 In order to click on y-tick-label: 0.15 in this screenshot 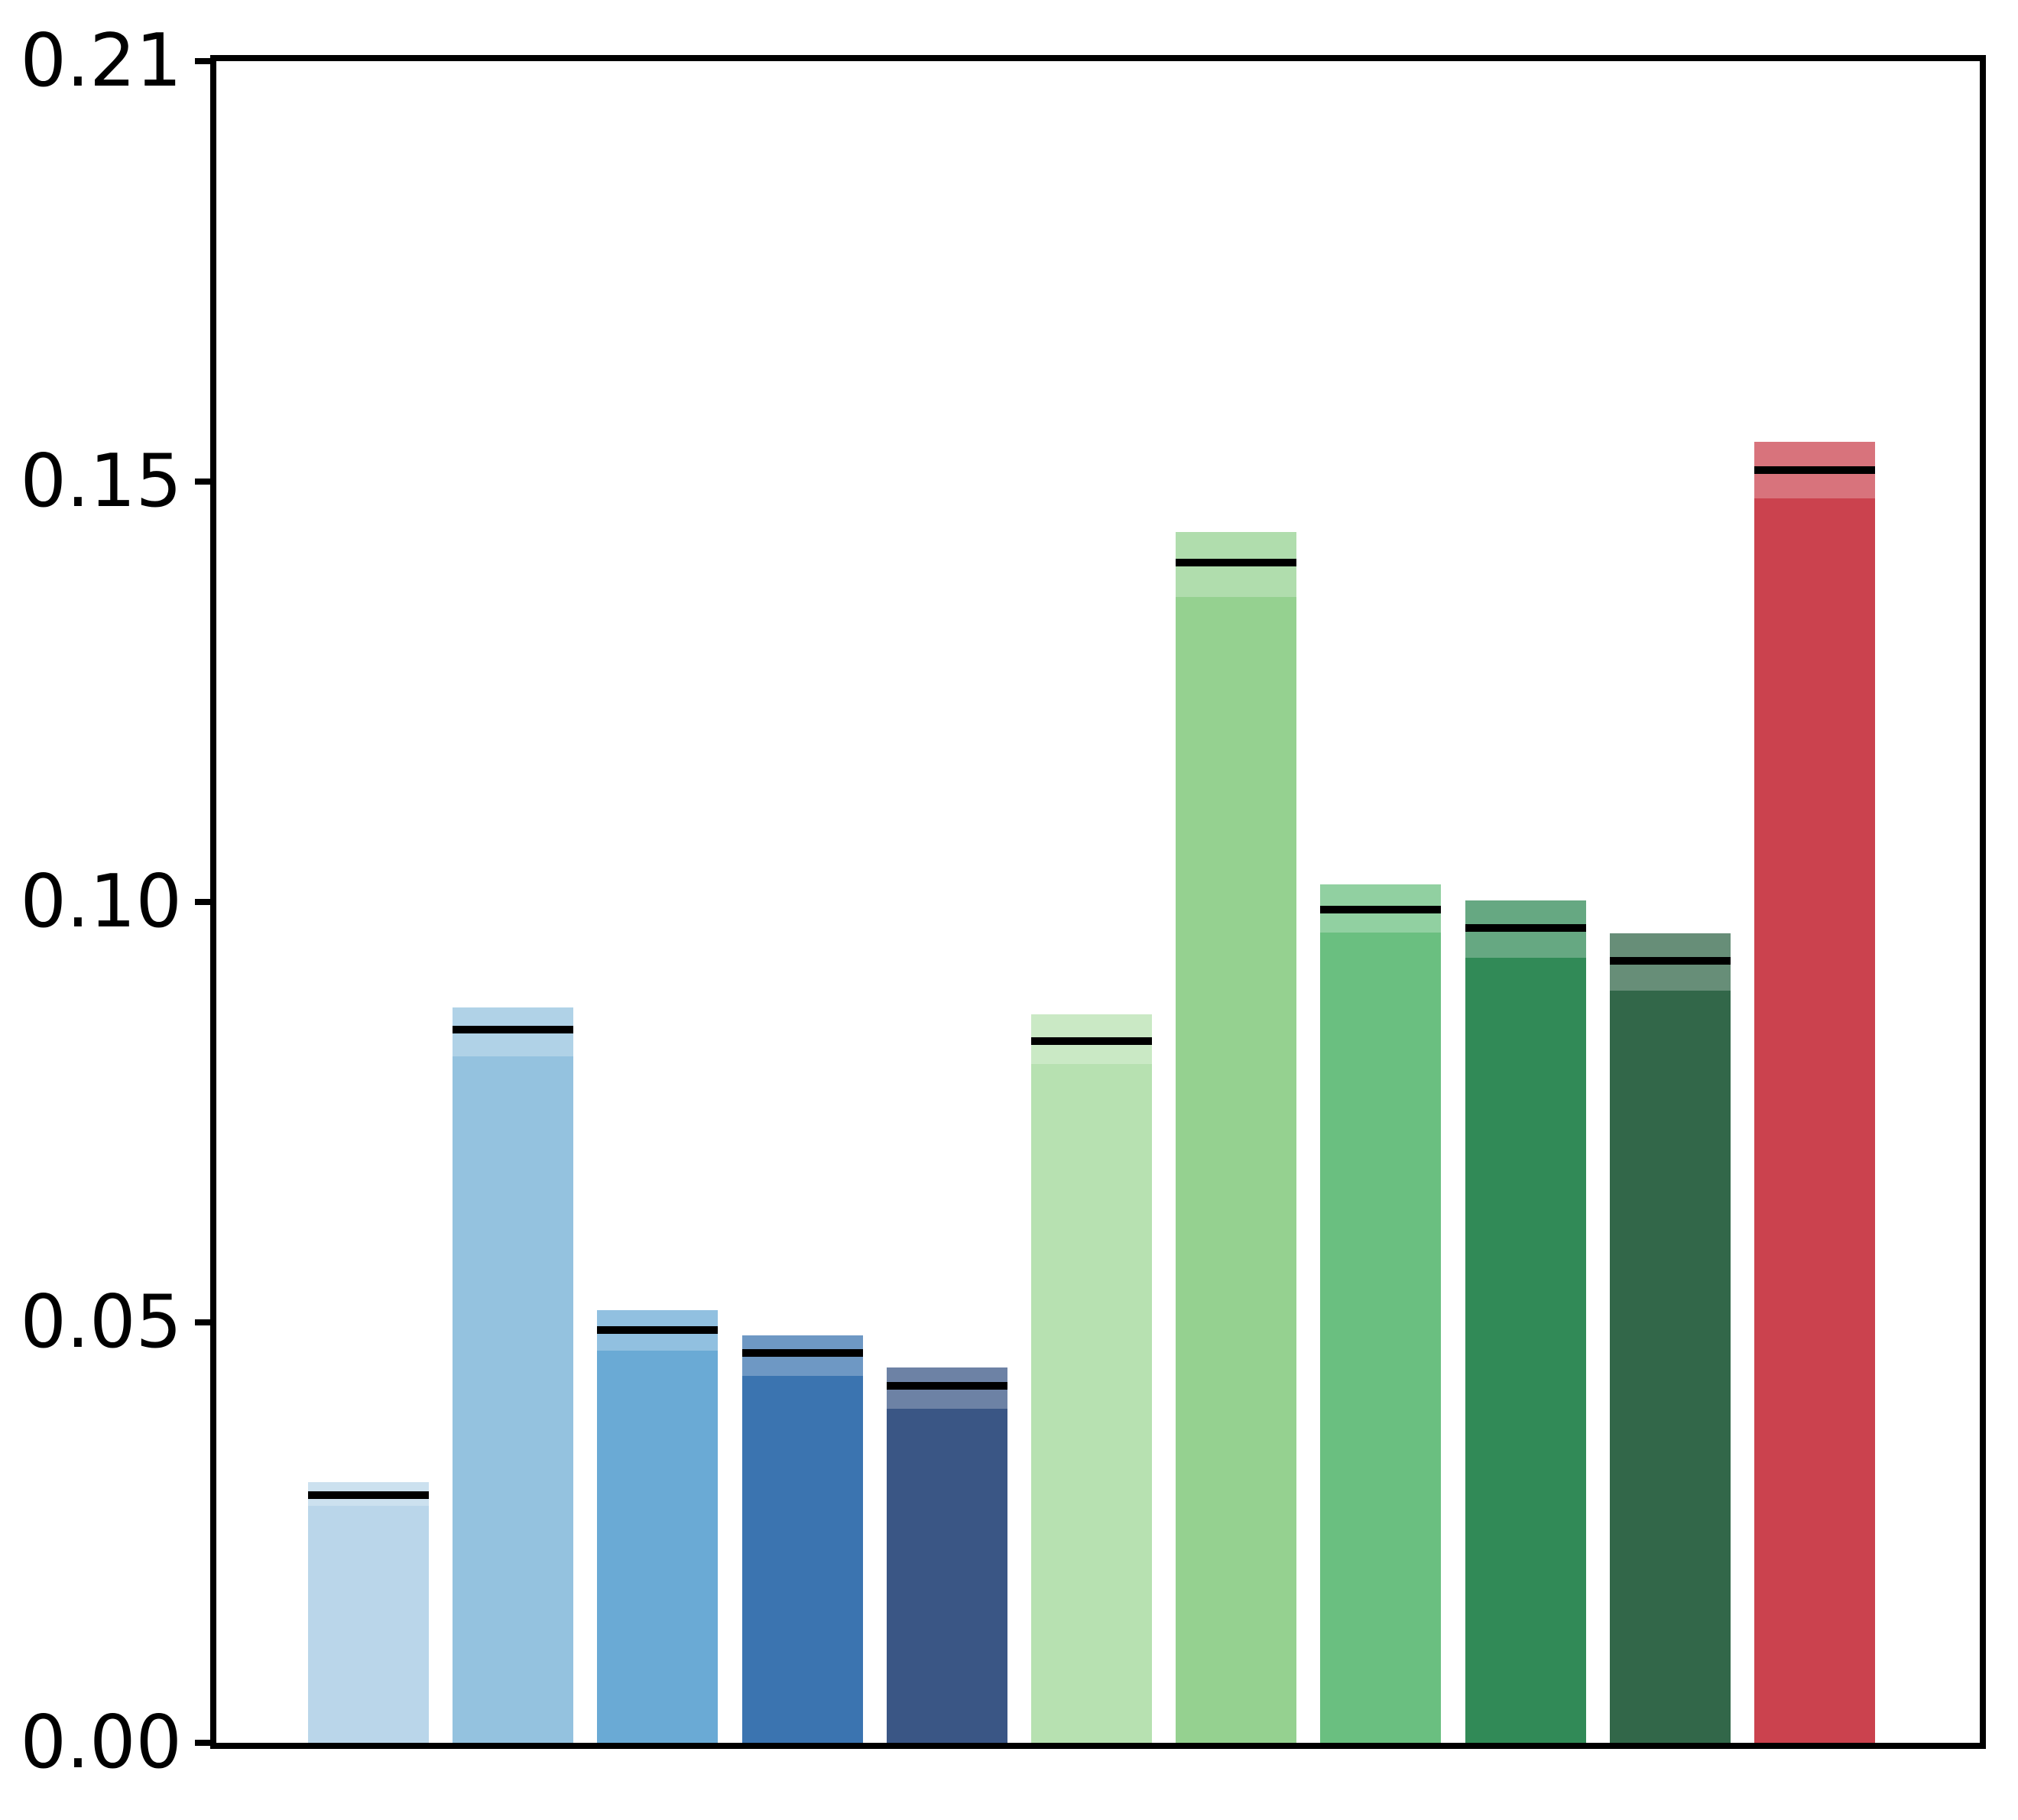, I will do `click(101, 482)`.